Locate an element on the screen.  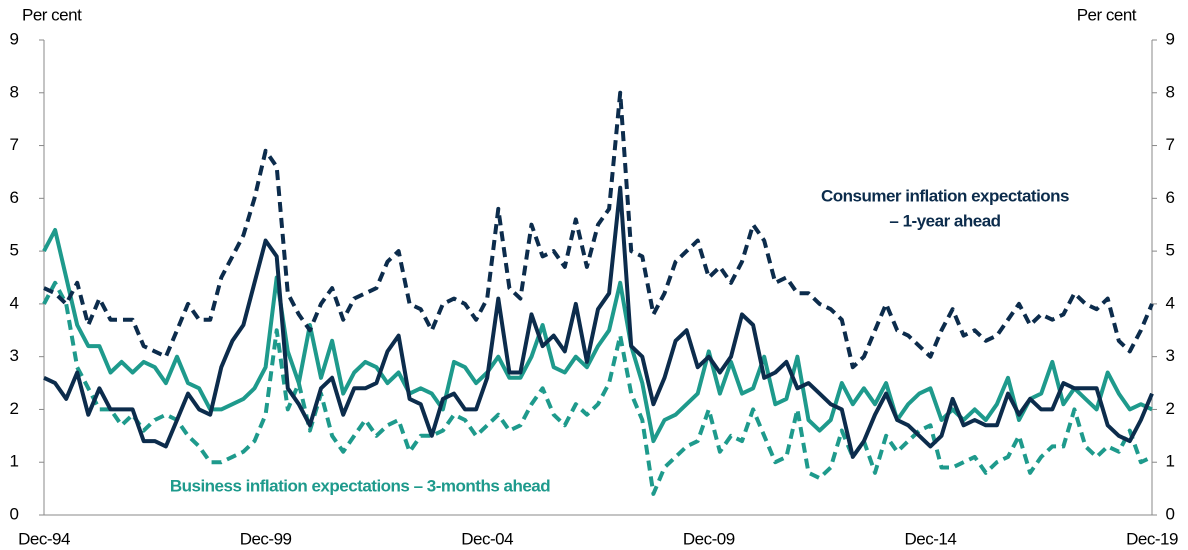
y2-tick-label: 2 is located at coordinates (1170, 408).